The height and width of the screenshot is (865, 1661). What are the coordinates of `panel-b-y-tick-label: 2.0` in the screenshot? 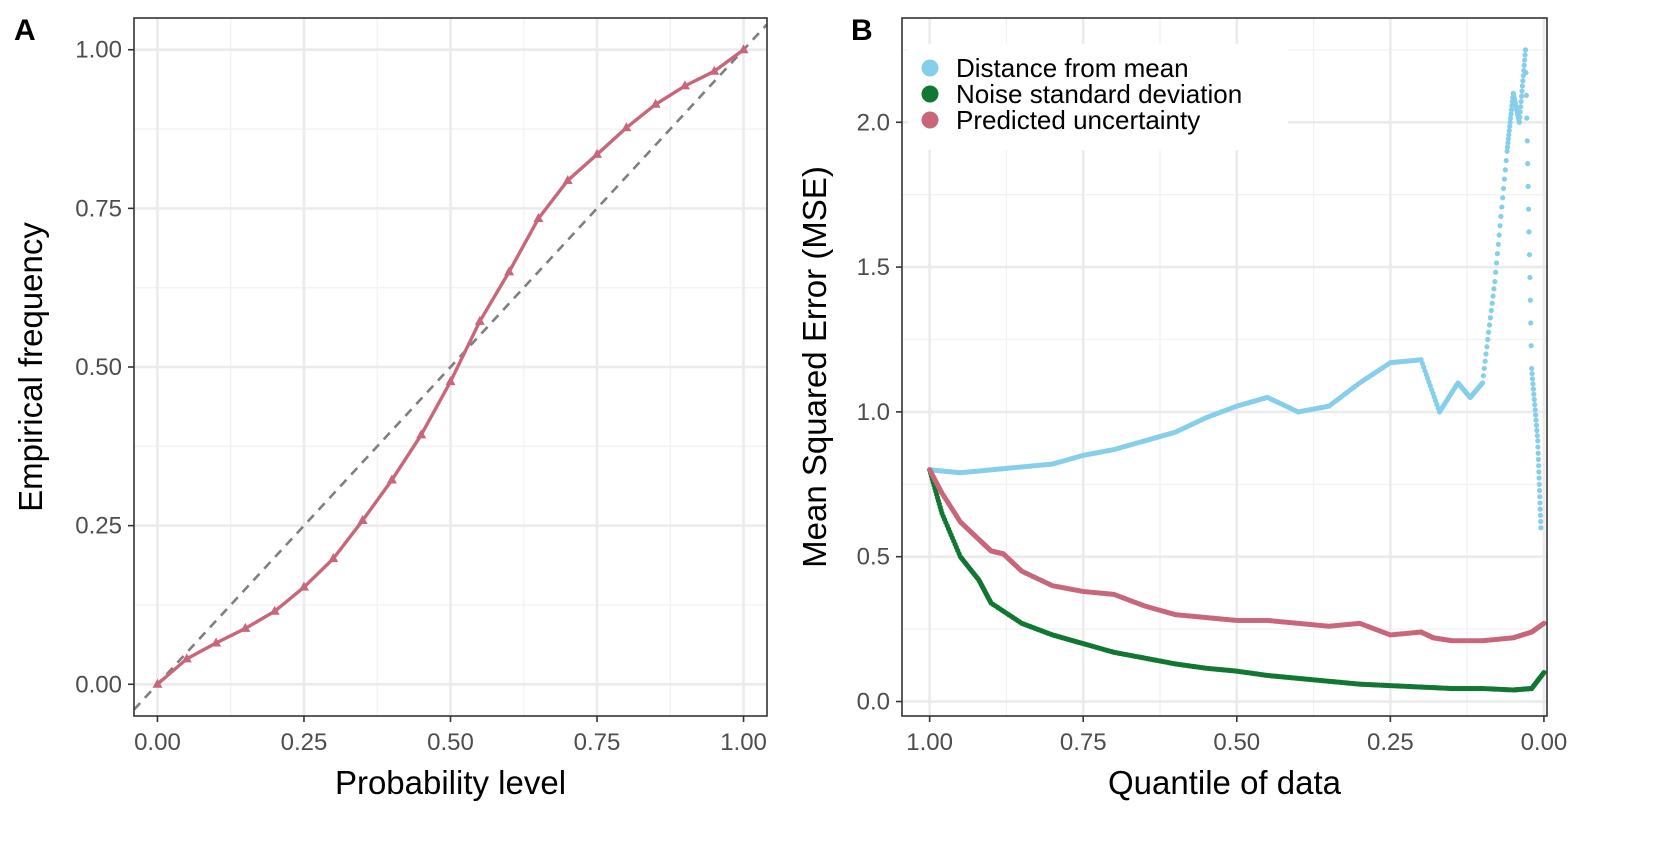 It's located at (873, 122).